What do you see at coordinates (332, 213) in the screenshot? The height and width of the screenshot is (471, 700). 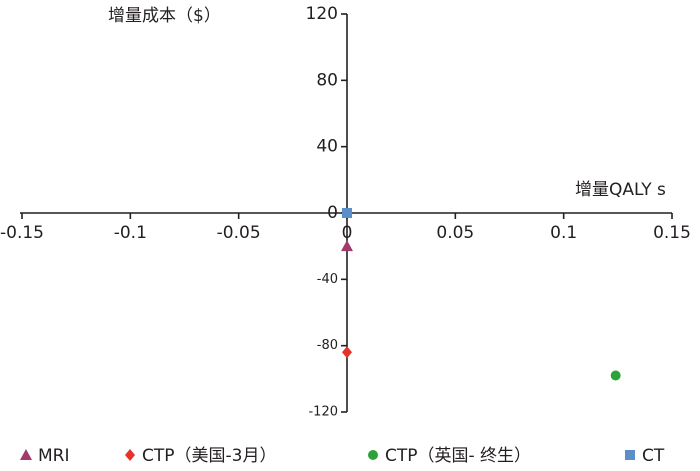 I see `y-tick-label: 0` at bounding box center [332, 213].